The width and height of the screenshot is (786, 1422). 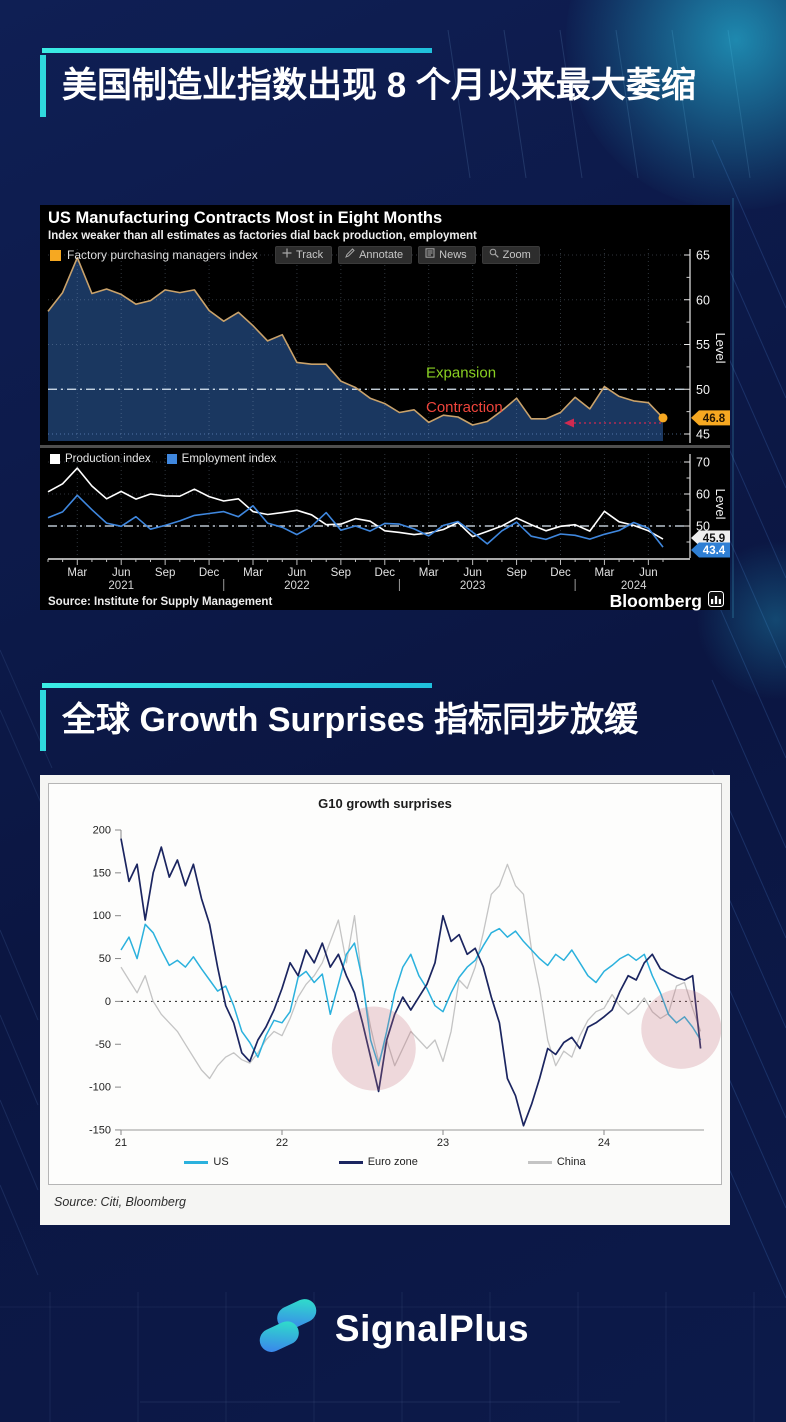 What do you see at coordinates (714, 419) in the screenshot?
I see `svg-text: 46.8` at bounding box center [714, 419].